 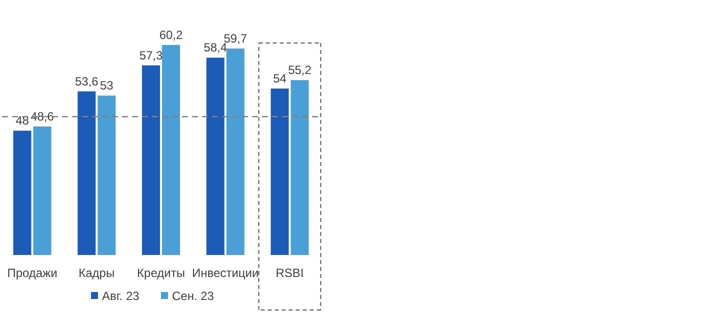 I want to click on data-label: 53,6, so click(x=86, y=81).